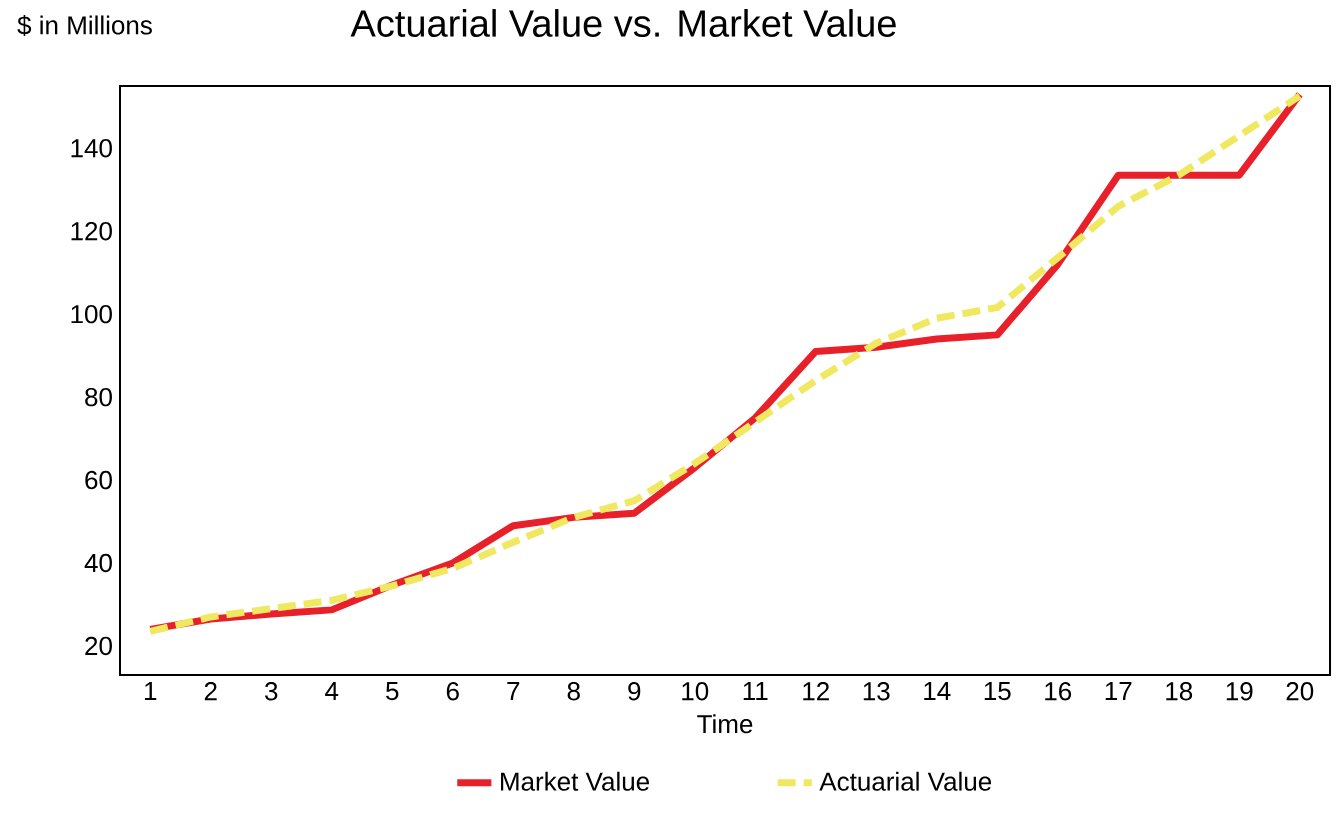 Image resolution: width=1342 pixels, height=816 pixels. Describe the element at coordinates (98, 563) in the screenshot. I see `y-tick-label: 40` at that location.